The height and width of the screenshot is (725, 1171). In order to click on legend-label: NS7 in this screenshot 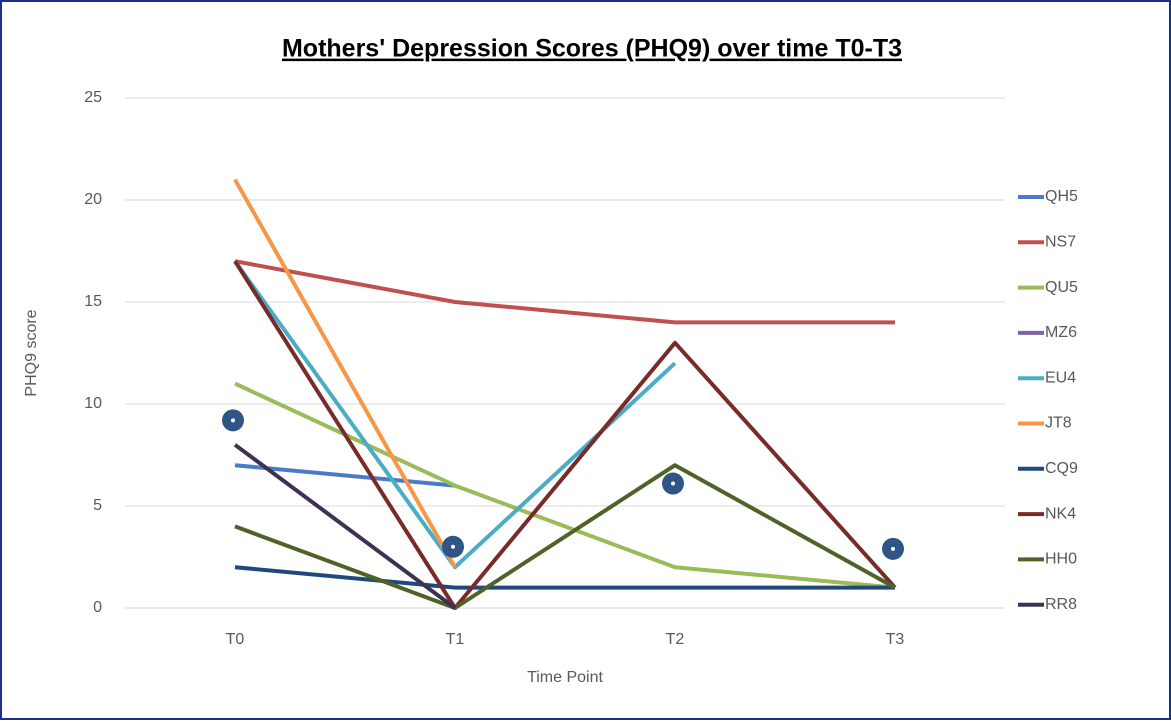, I will do `click(1060, 242)`.